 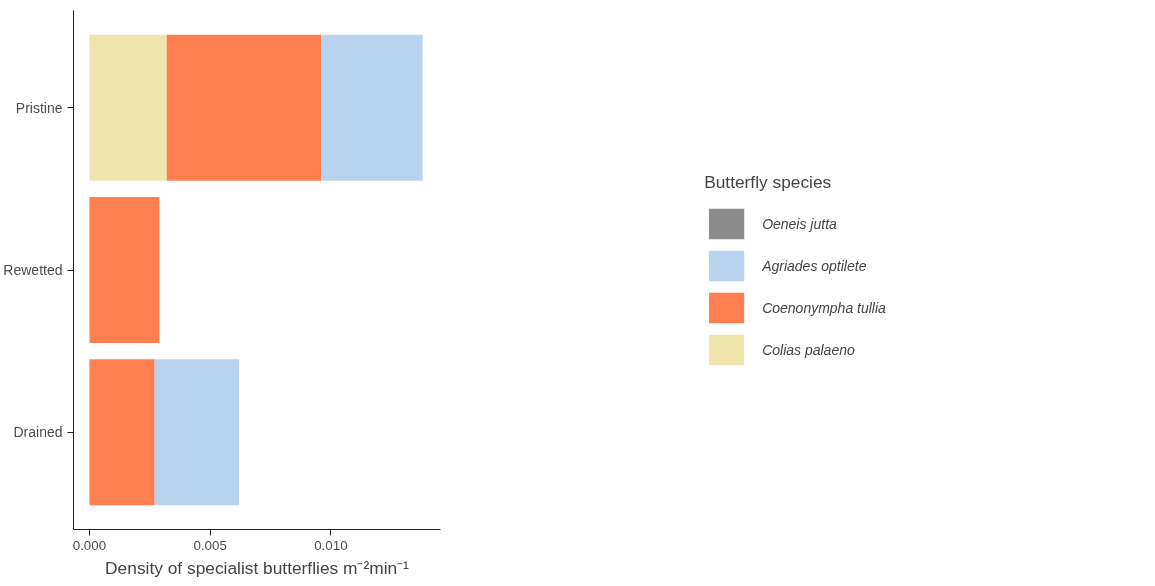 I want to click on y-tick-label: Pristine, so click(x=39, y=107).